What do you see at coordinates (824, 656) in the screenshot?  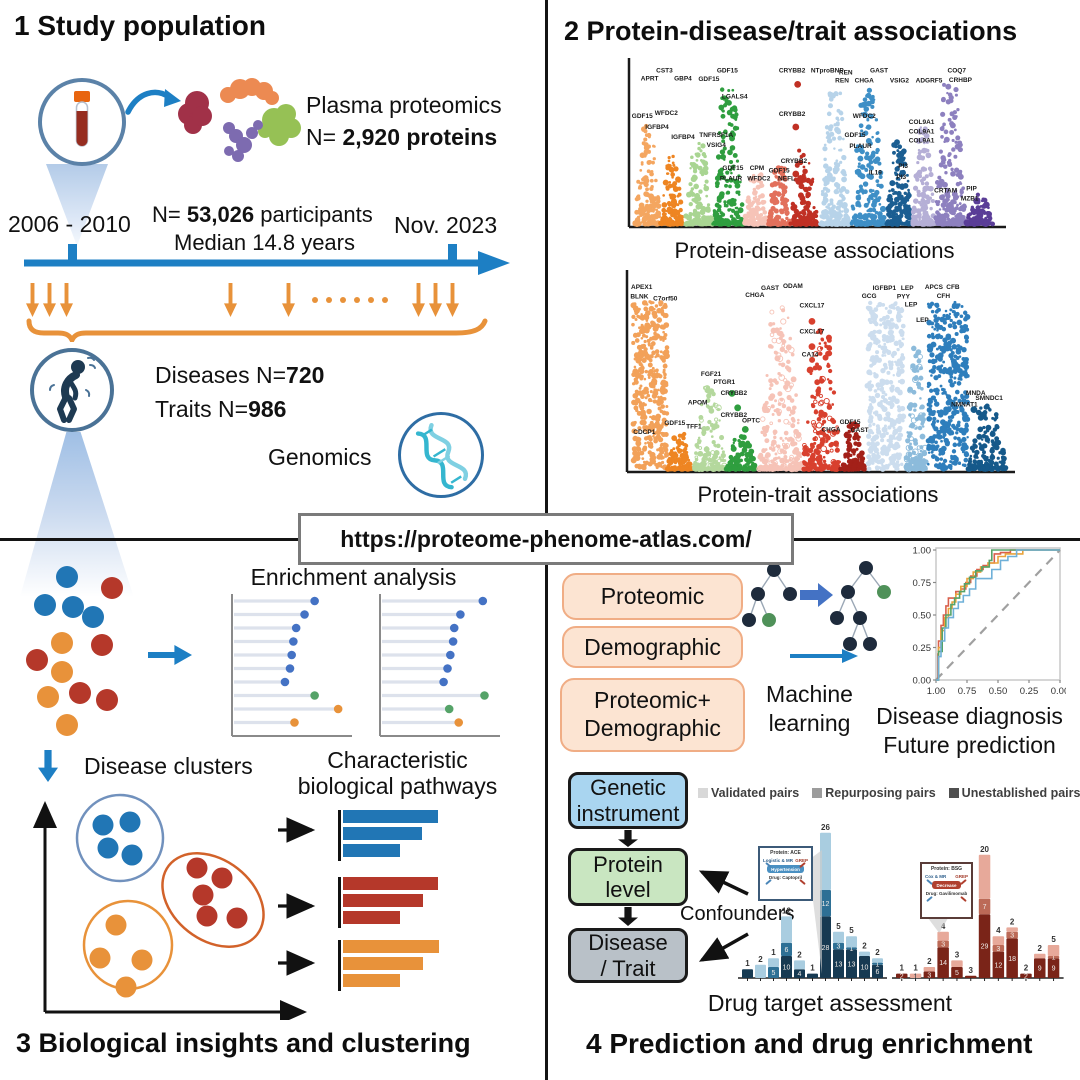 I see `ml-arrow-icon` at bounding box center [824, 656].